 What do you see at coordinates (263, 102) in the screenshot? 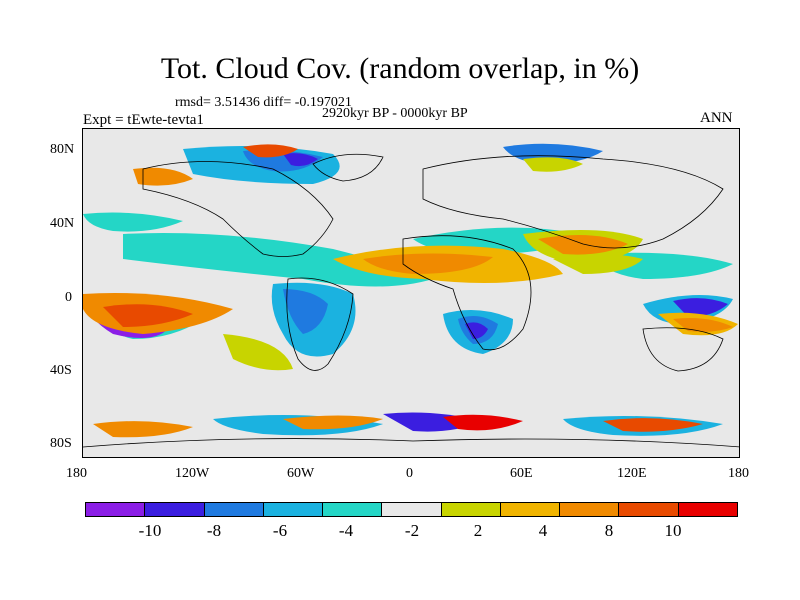
I see `stats-text: rmsd= 3.51436 diff= -0.197021` at bounding box center [263, 102].